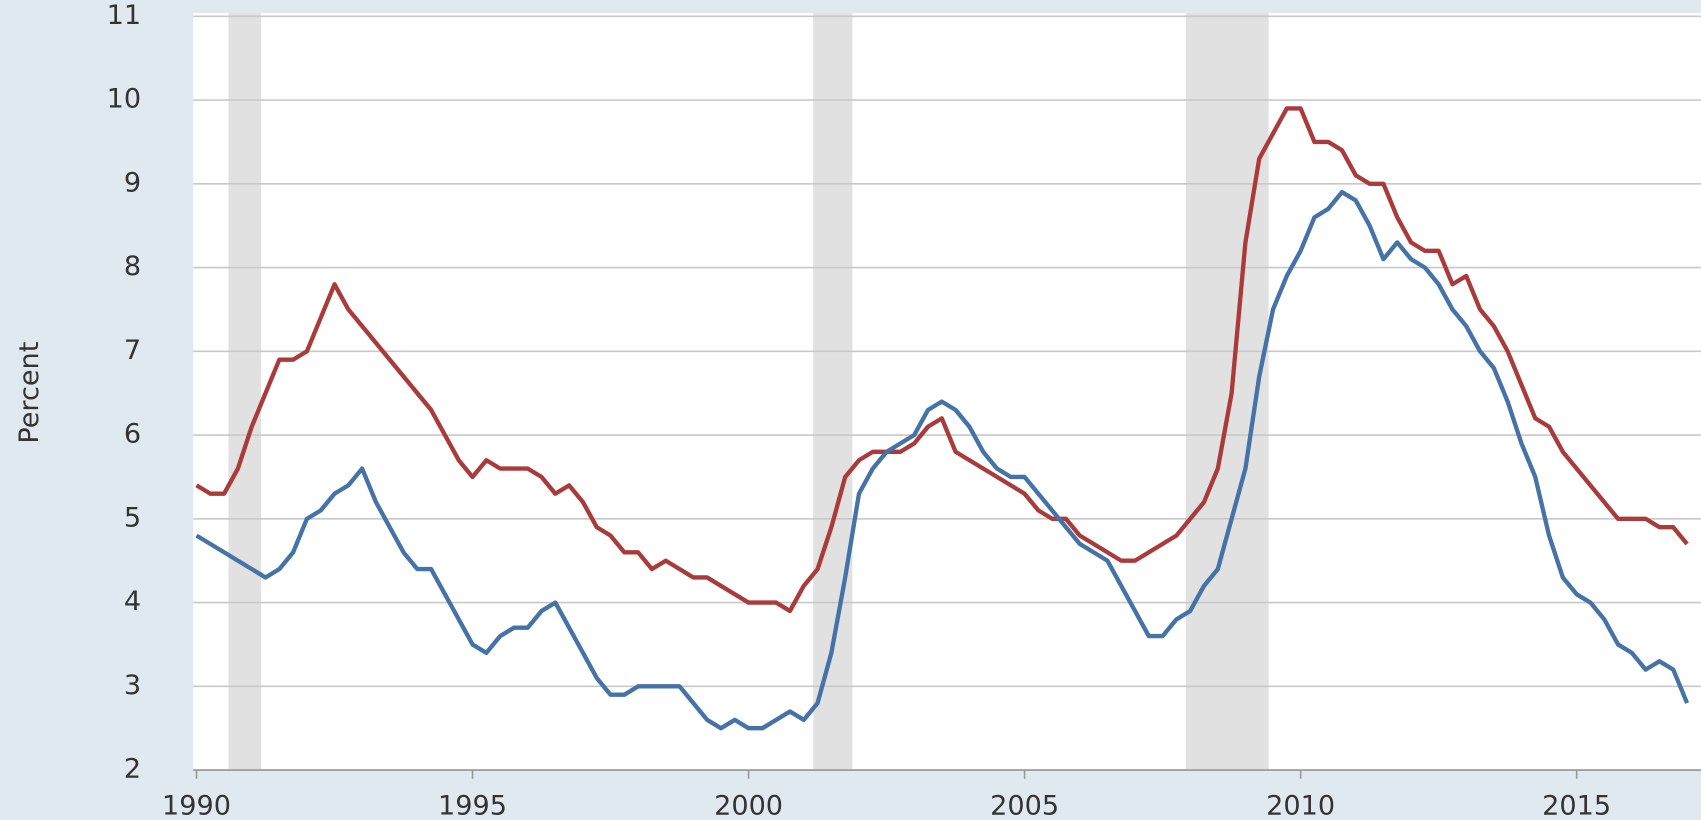  I want to click on x-tick-label: 2000, so click(748, 805).